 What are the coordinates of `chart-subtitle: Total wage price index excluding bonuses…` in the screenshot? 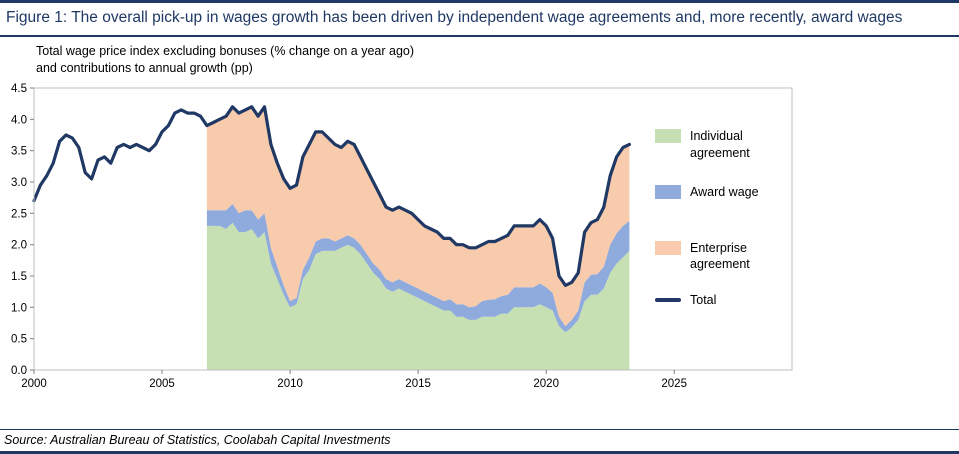 It's located at (497, 60).